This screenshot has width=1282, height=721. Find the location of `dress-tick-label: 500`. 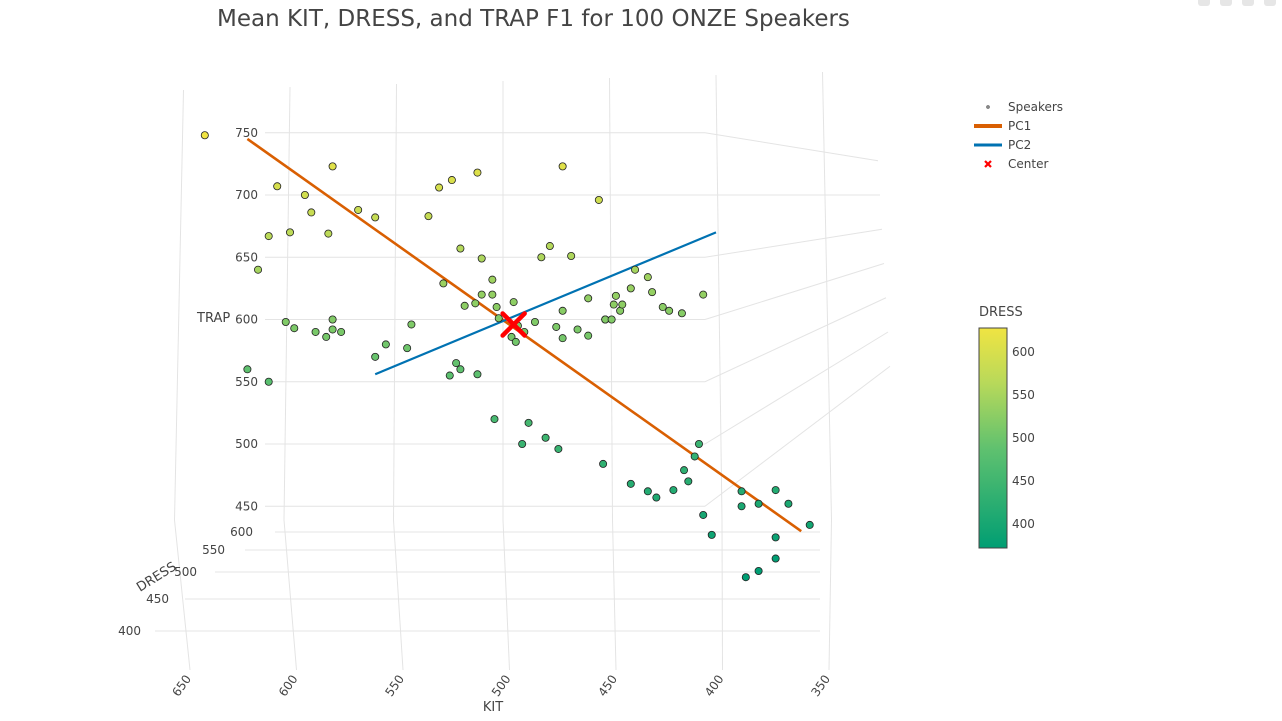

dress-tick-label: 500 is located at coordinates (185, 572).